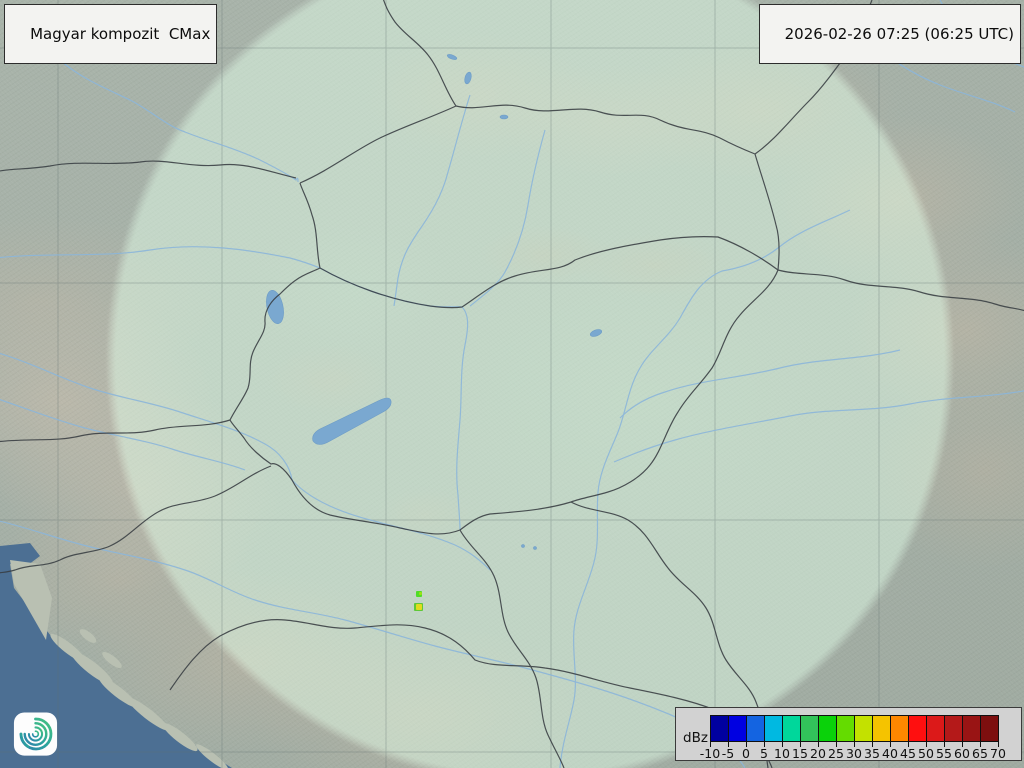 The image size is (1024, 768). I want to click on legend-tick-label: 45, so click(908, 753).